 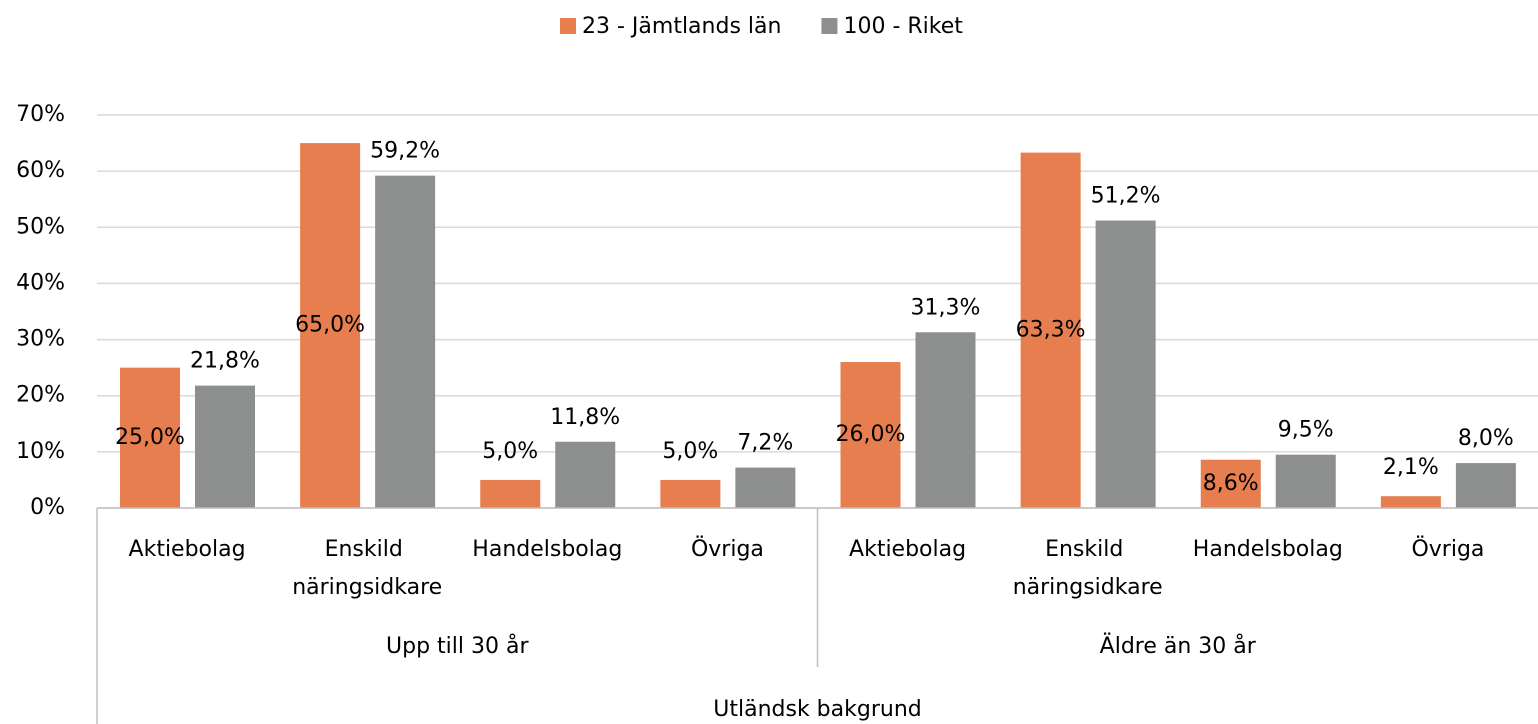 I want to click on data-label: 8,6%, so click(x=1231, y=483).